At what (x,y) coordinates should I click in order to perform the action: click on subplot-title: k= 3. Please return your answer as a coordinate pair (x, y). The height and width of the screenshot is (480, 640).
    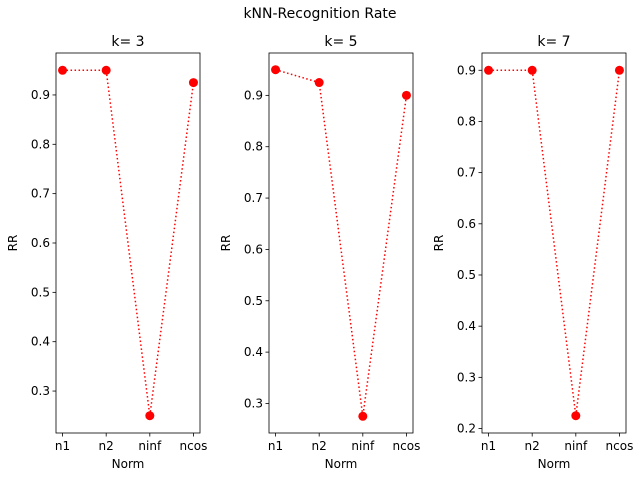
    Looking at the image, I should click on (127, 42).